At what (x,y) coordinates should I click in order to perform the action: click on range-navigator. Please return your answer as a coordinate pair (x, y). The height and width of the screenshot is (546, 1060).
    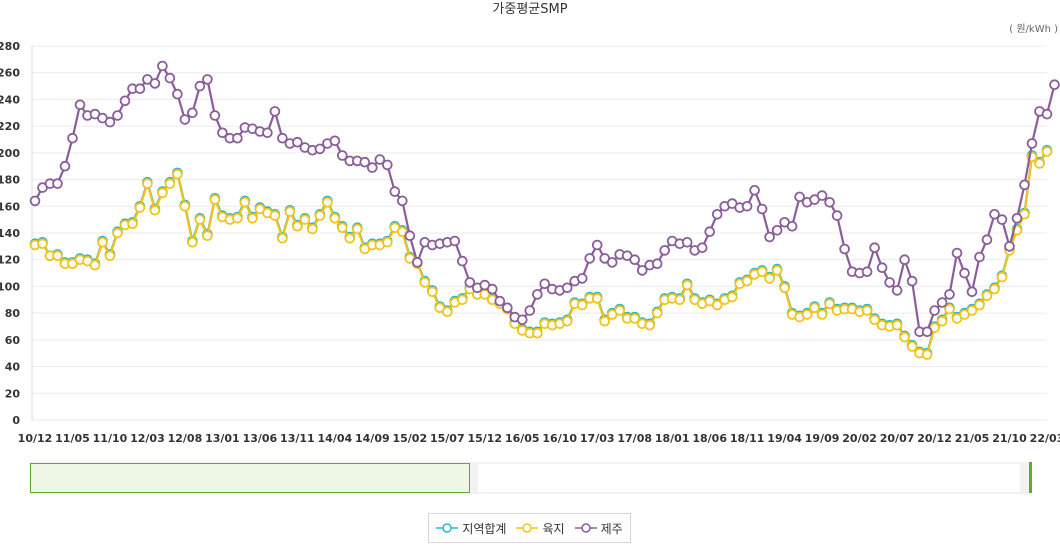
    Looking at the image, I should click on (530, 478).